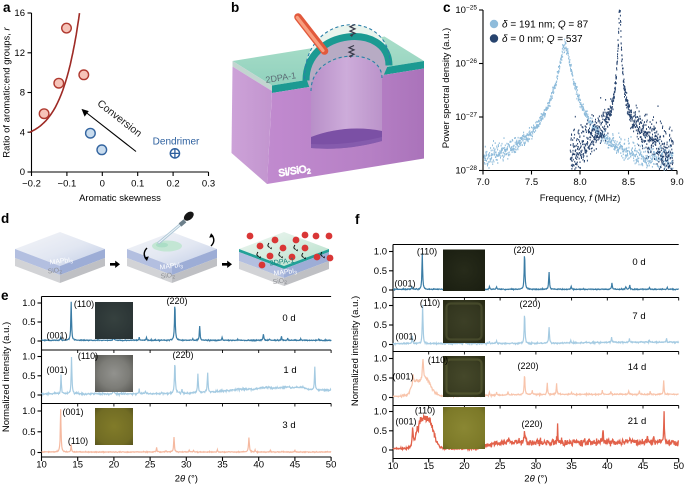  I want to click on svg-text: 16, so click(19, 13).